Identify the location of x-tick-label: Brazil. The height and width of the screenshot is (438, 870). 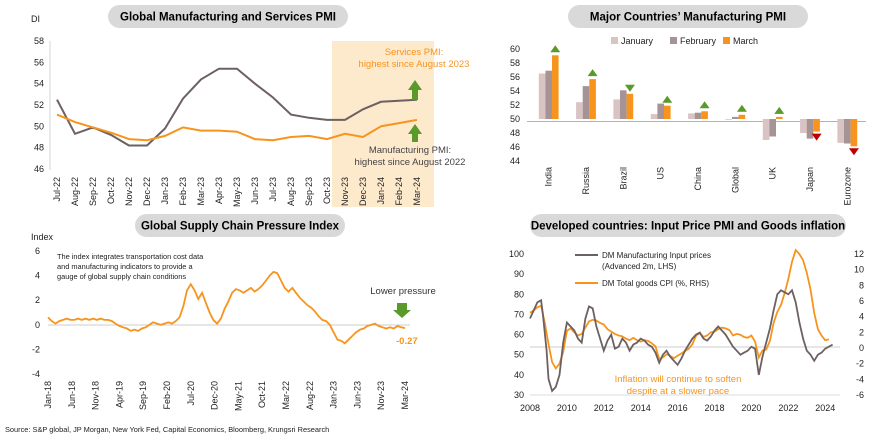
(623, 178).